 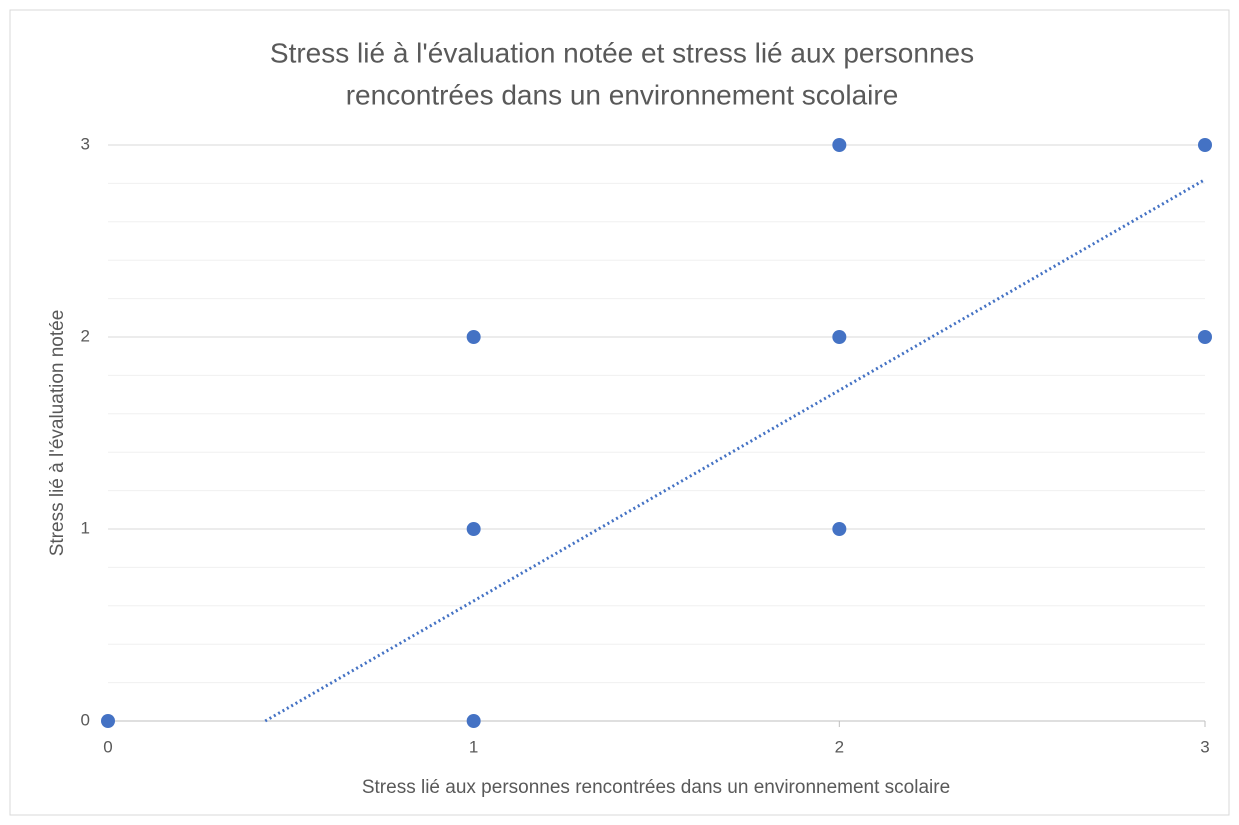 What do you see at coordinates (85, 527) in the screenshot?
I see `y-tick-label: 1` at bounding box center [85, 527].